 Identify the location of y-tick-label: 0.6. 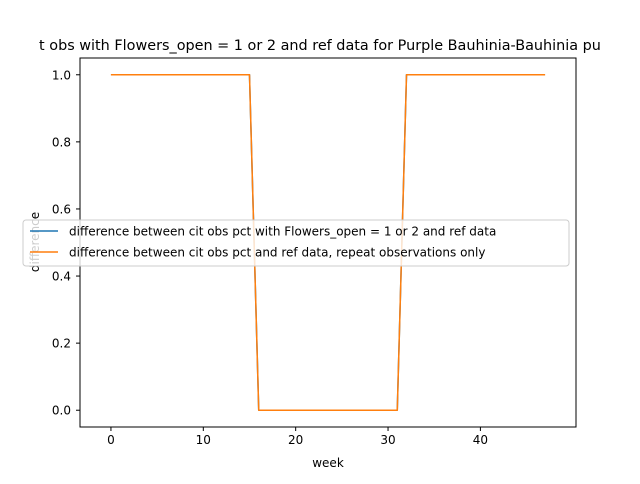
(61, 209).